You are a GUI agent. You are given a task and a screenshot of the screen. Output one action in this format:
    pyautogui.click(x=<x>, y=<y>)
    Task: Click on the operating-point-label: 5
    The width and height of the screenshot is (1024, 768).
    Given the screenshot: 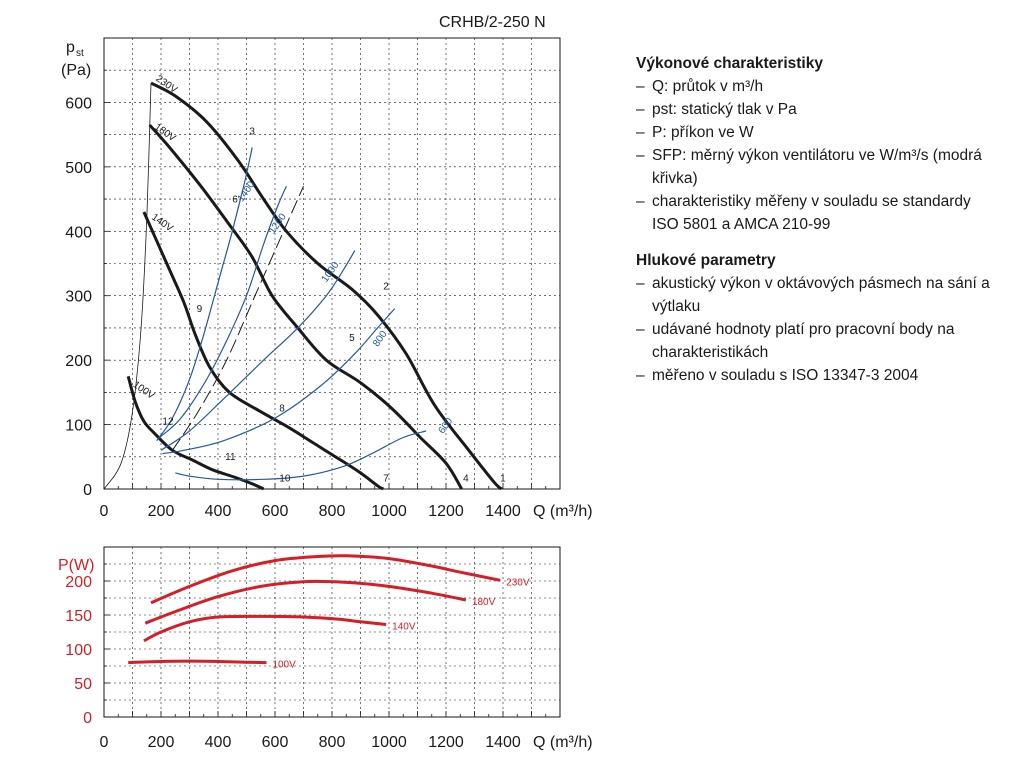 What is the action you would take?
    pyautogui.click(x=352, y=338)
    